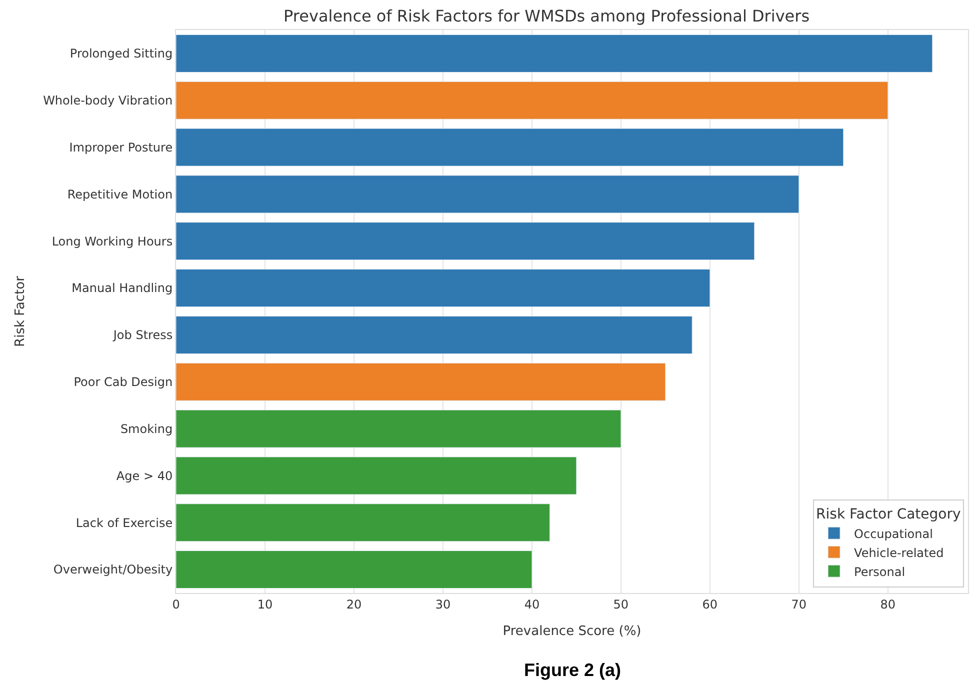  I want to click on y-tick-label: Whole-body Vibration, so click(108, 101).